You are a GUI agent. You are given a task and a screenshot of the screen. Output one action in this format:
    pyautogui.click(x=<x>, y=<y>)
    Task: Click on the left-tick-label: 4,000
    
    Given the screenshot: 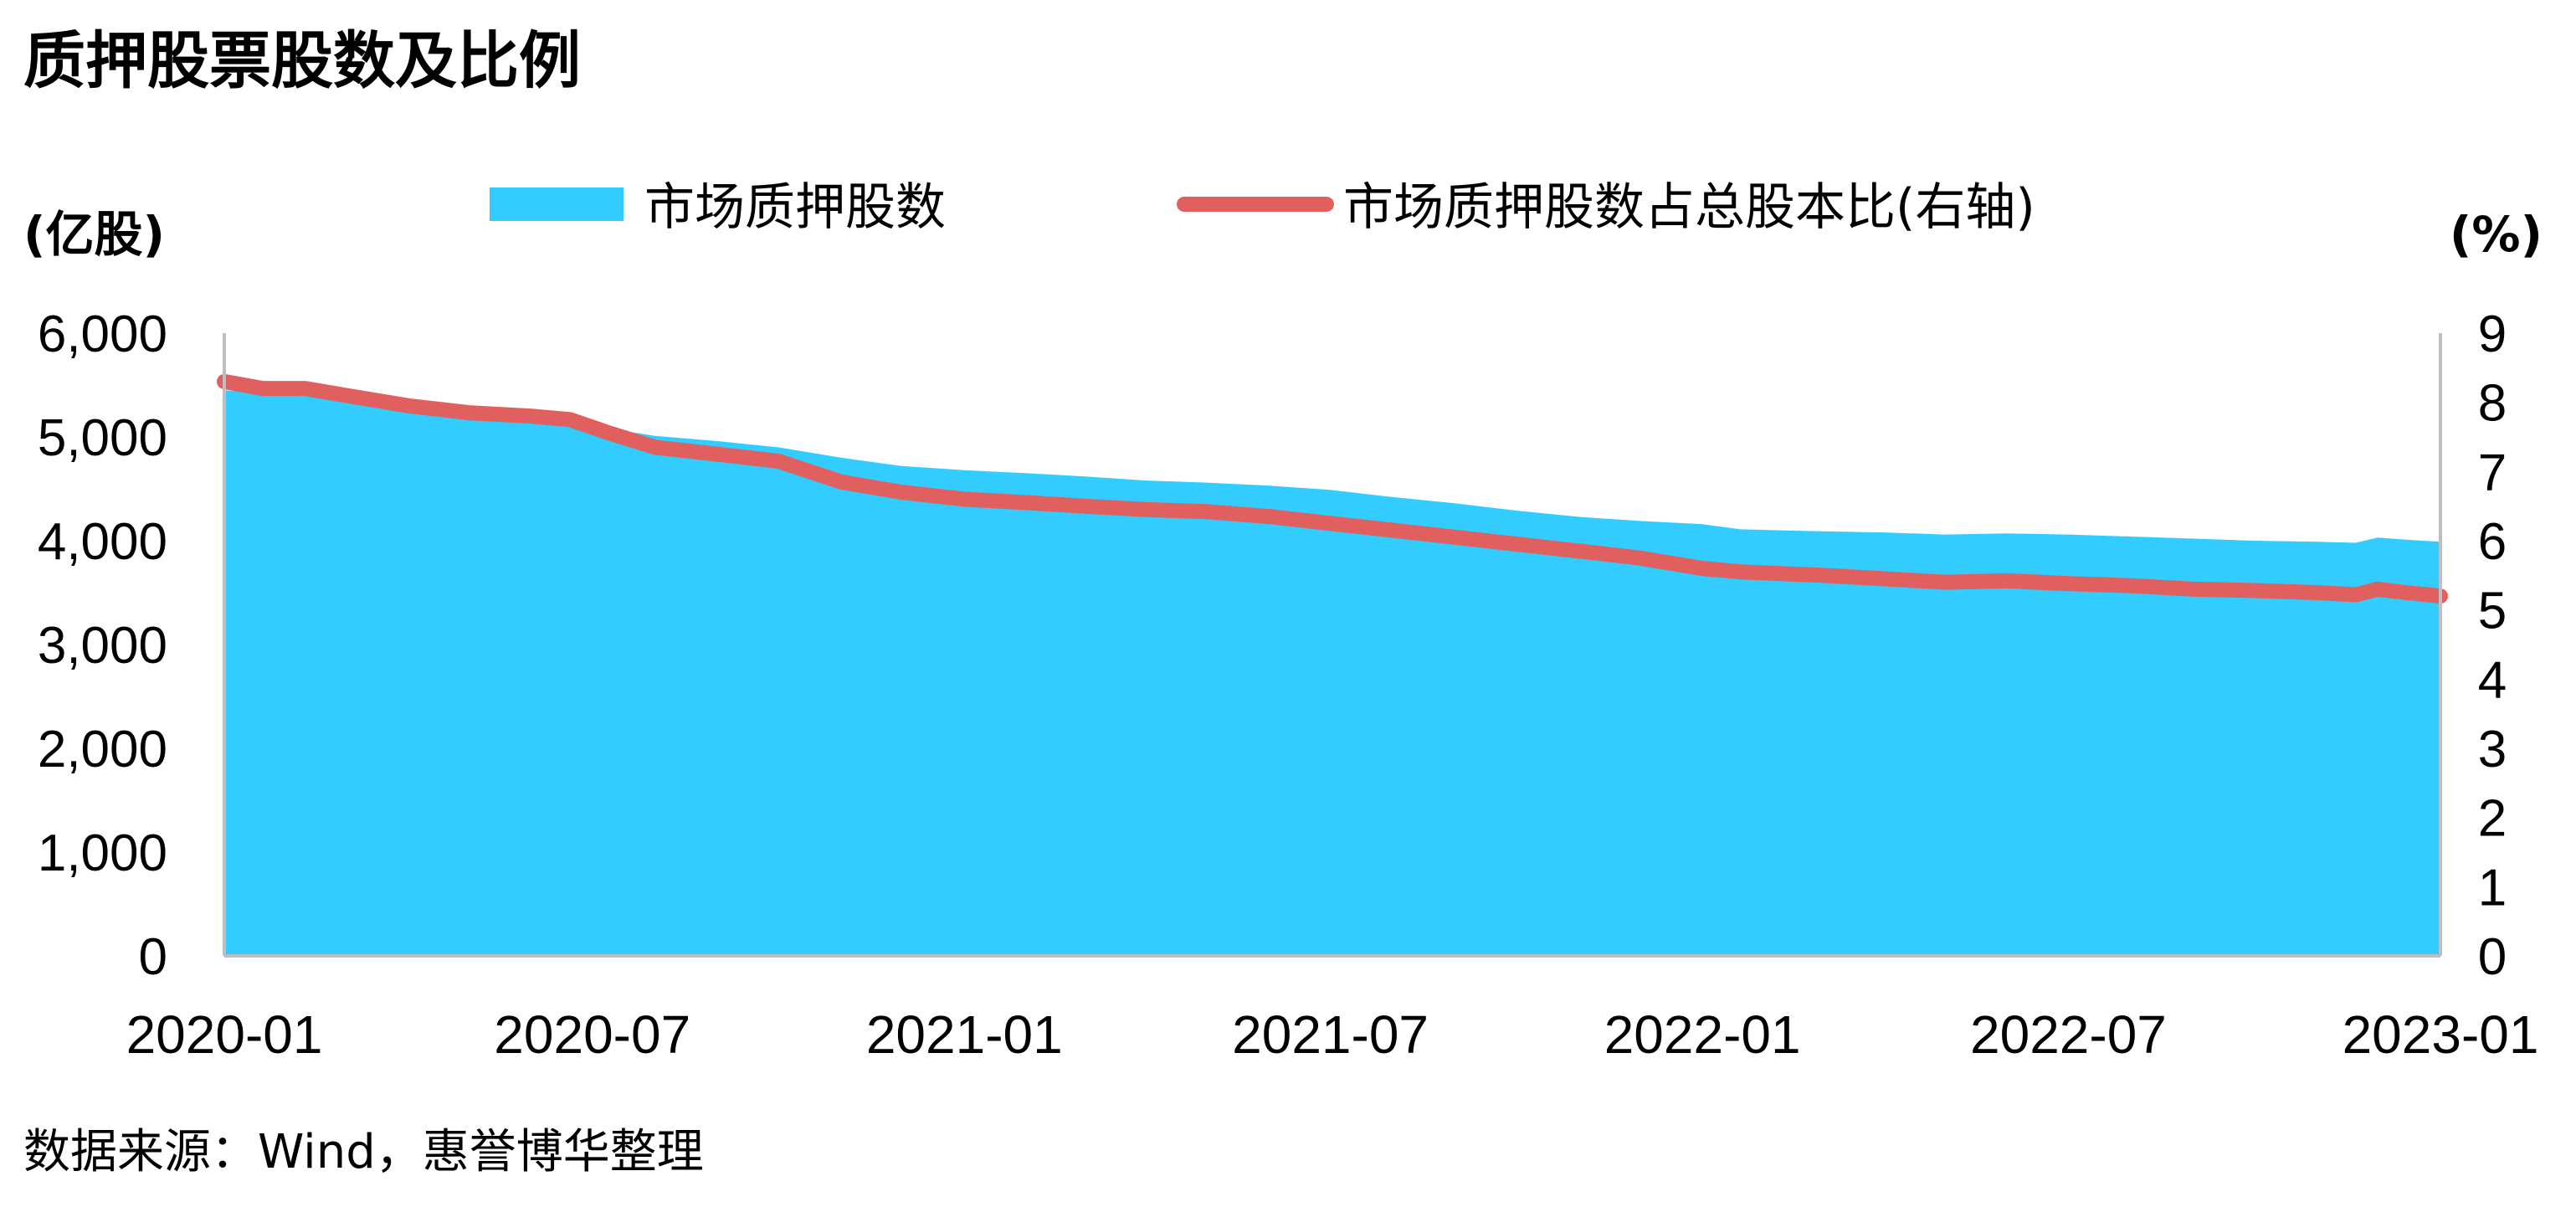 What is the action you would take?
    pyautogui.click(x=102, y=542)
    